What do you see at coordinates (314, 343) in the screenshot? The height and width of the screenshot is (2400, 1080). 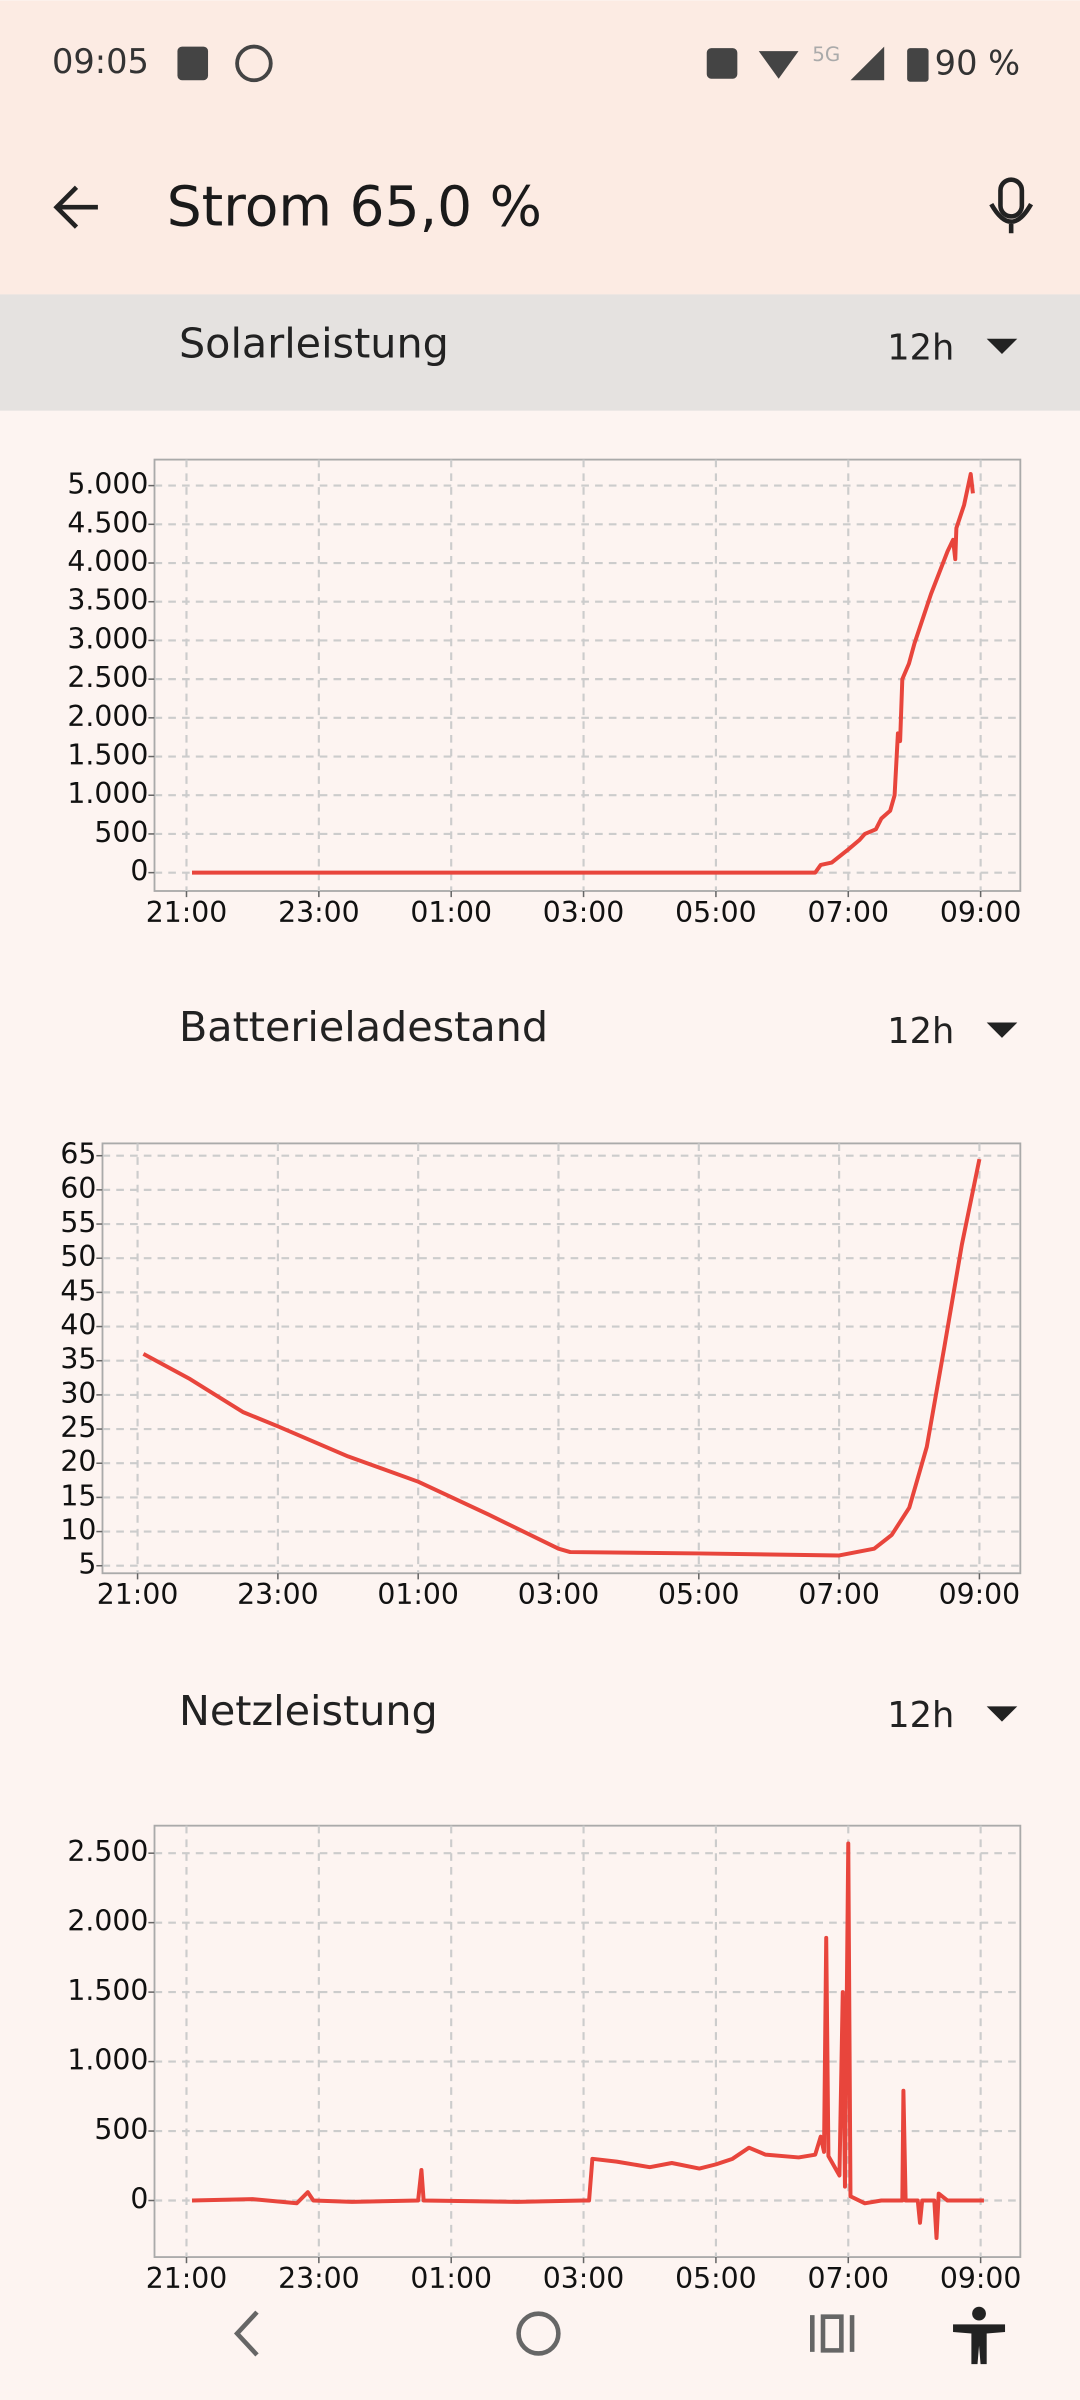 I see `section-title: Solarleistung` at bounding box center [314, 343].